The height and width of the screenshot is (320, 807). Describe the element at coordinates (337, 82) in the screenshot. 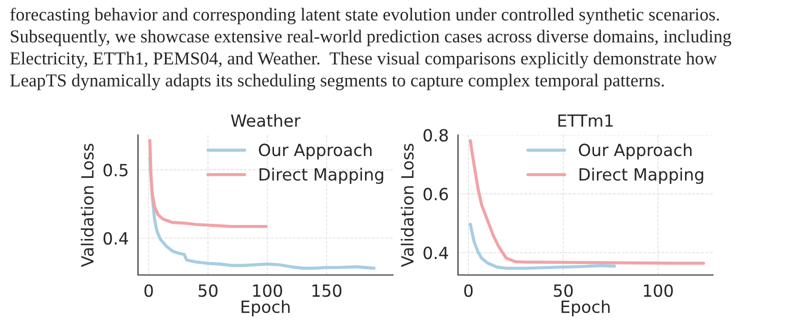

I see `text: LeapTS dynamically adapts its scheduling segments to capture complex temporal patterns.` at that location.